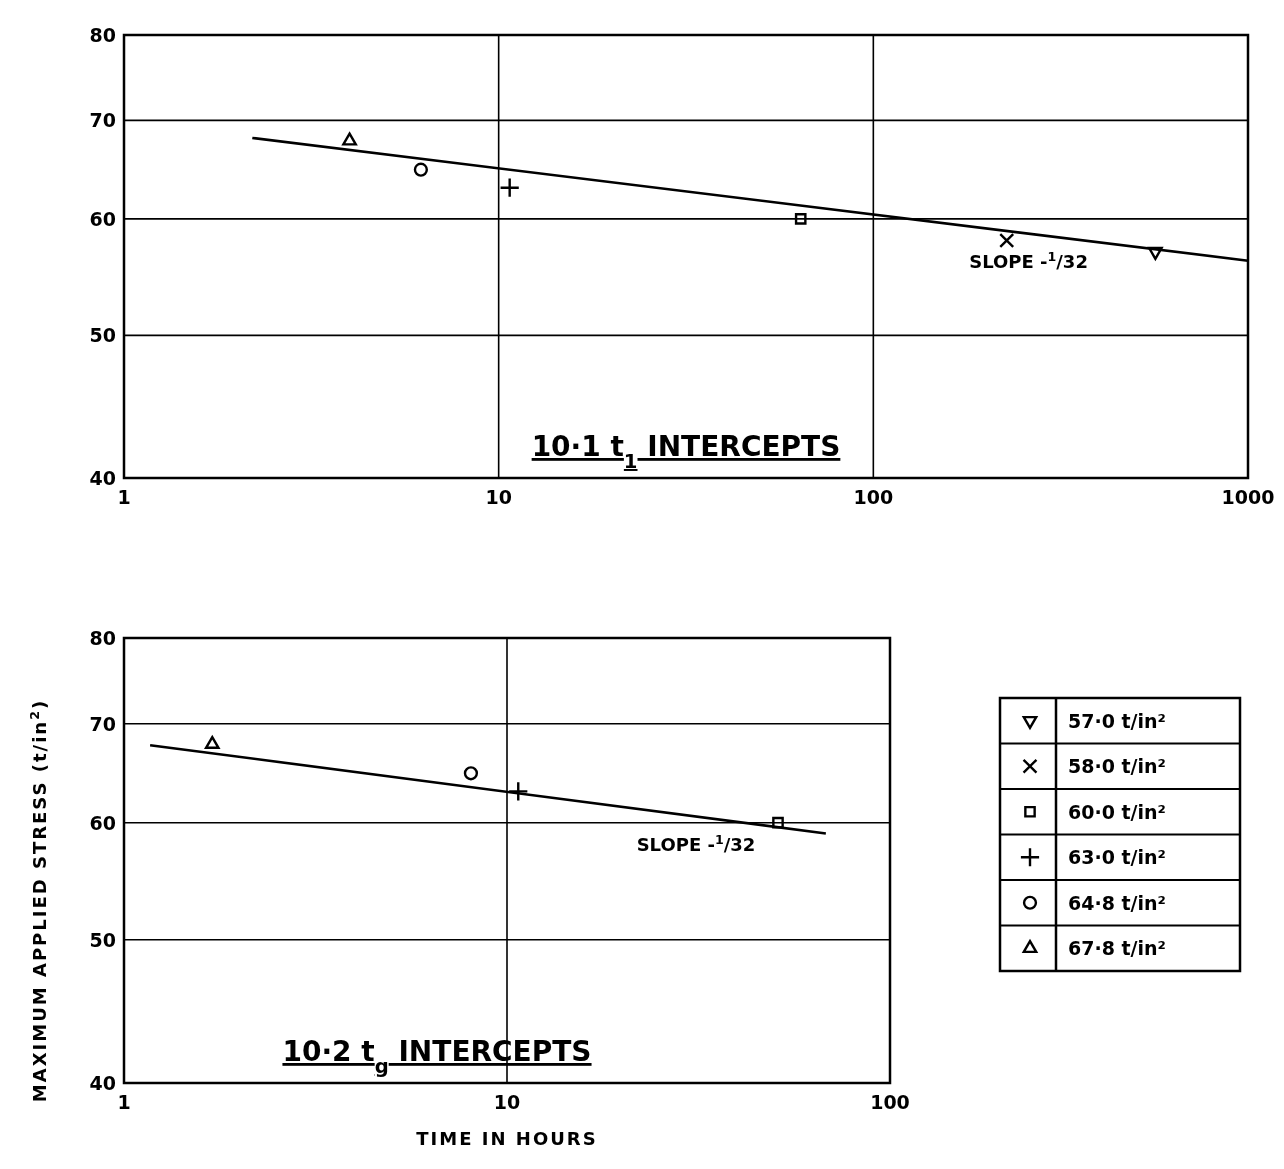 The width and height of the screenshot is (1284, 1169). I want to click on legend-label: 58·0 t/in², so click(1117, 766).